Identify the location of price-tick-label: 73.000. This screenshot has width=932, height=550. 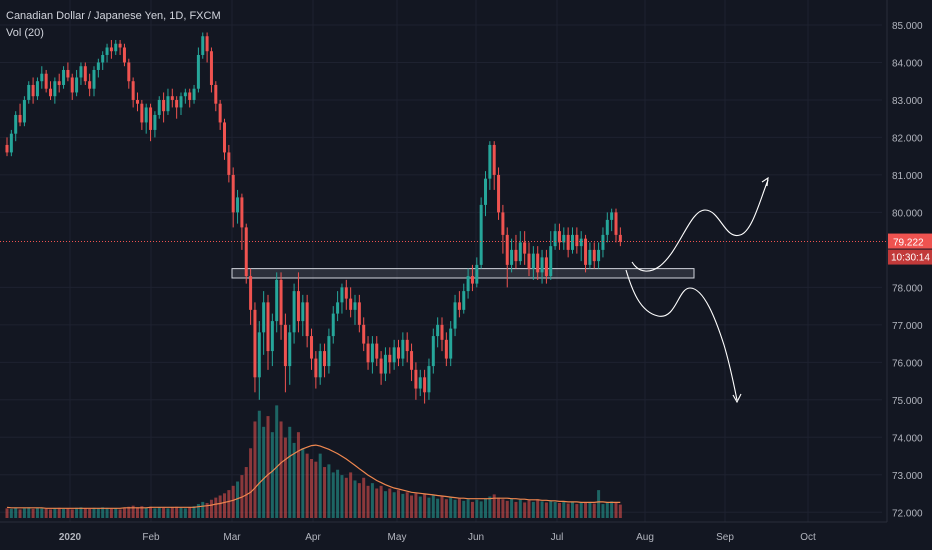
(907, 476).